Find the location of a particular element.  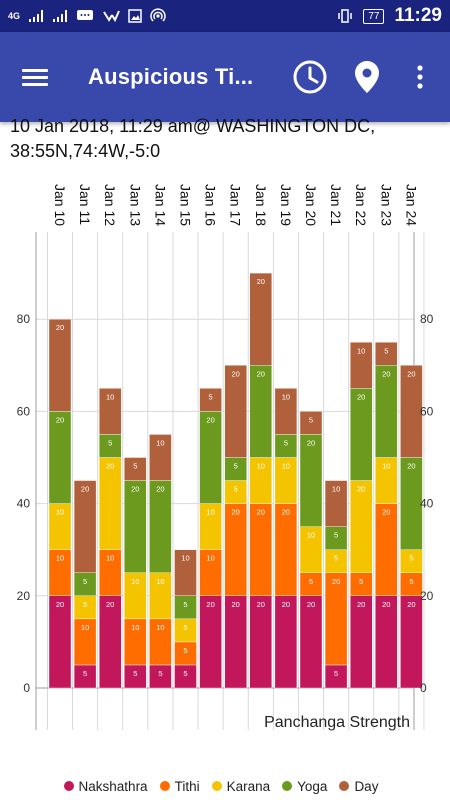

menu-icon is located at coordinates (35, 77).